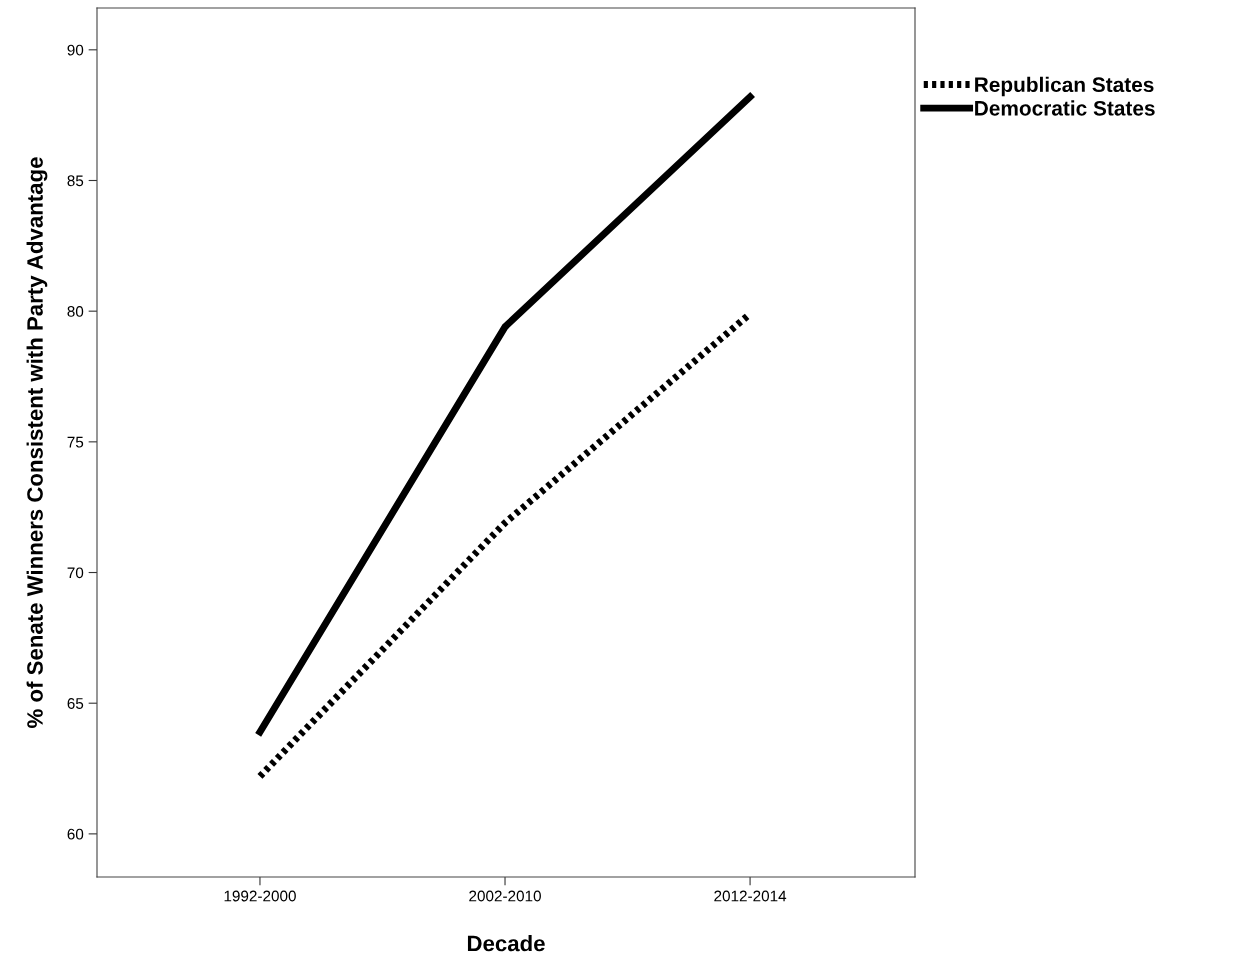 This screenshot has height=969, width=1238. I want to click on y-tick-label: 65, so click(75, 703).